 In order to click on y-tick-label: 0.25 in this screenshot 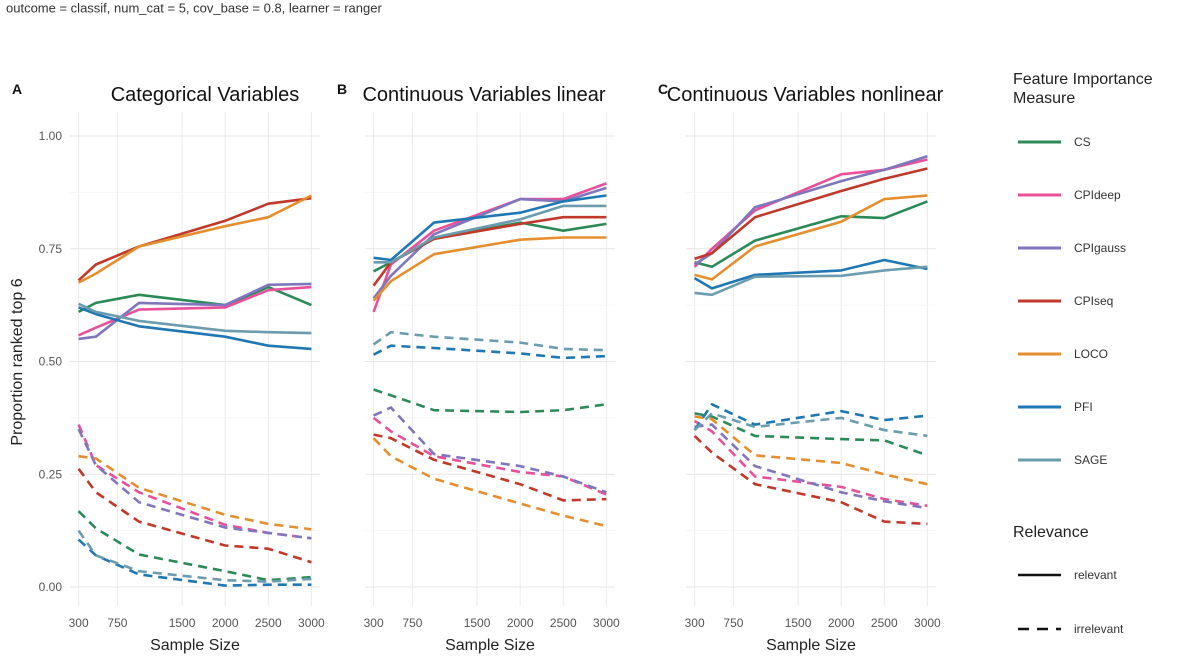, I will do `click(51, 474)`.